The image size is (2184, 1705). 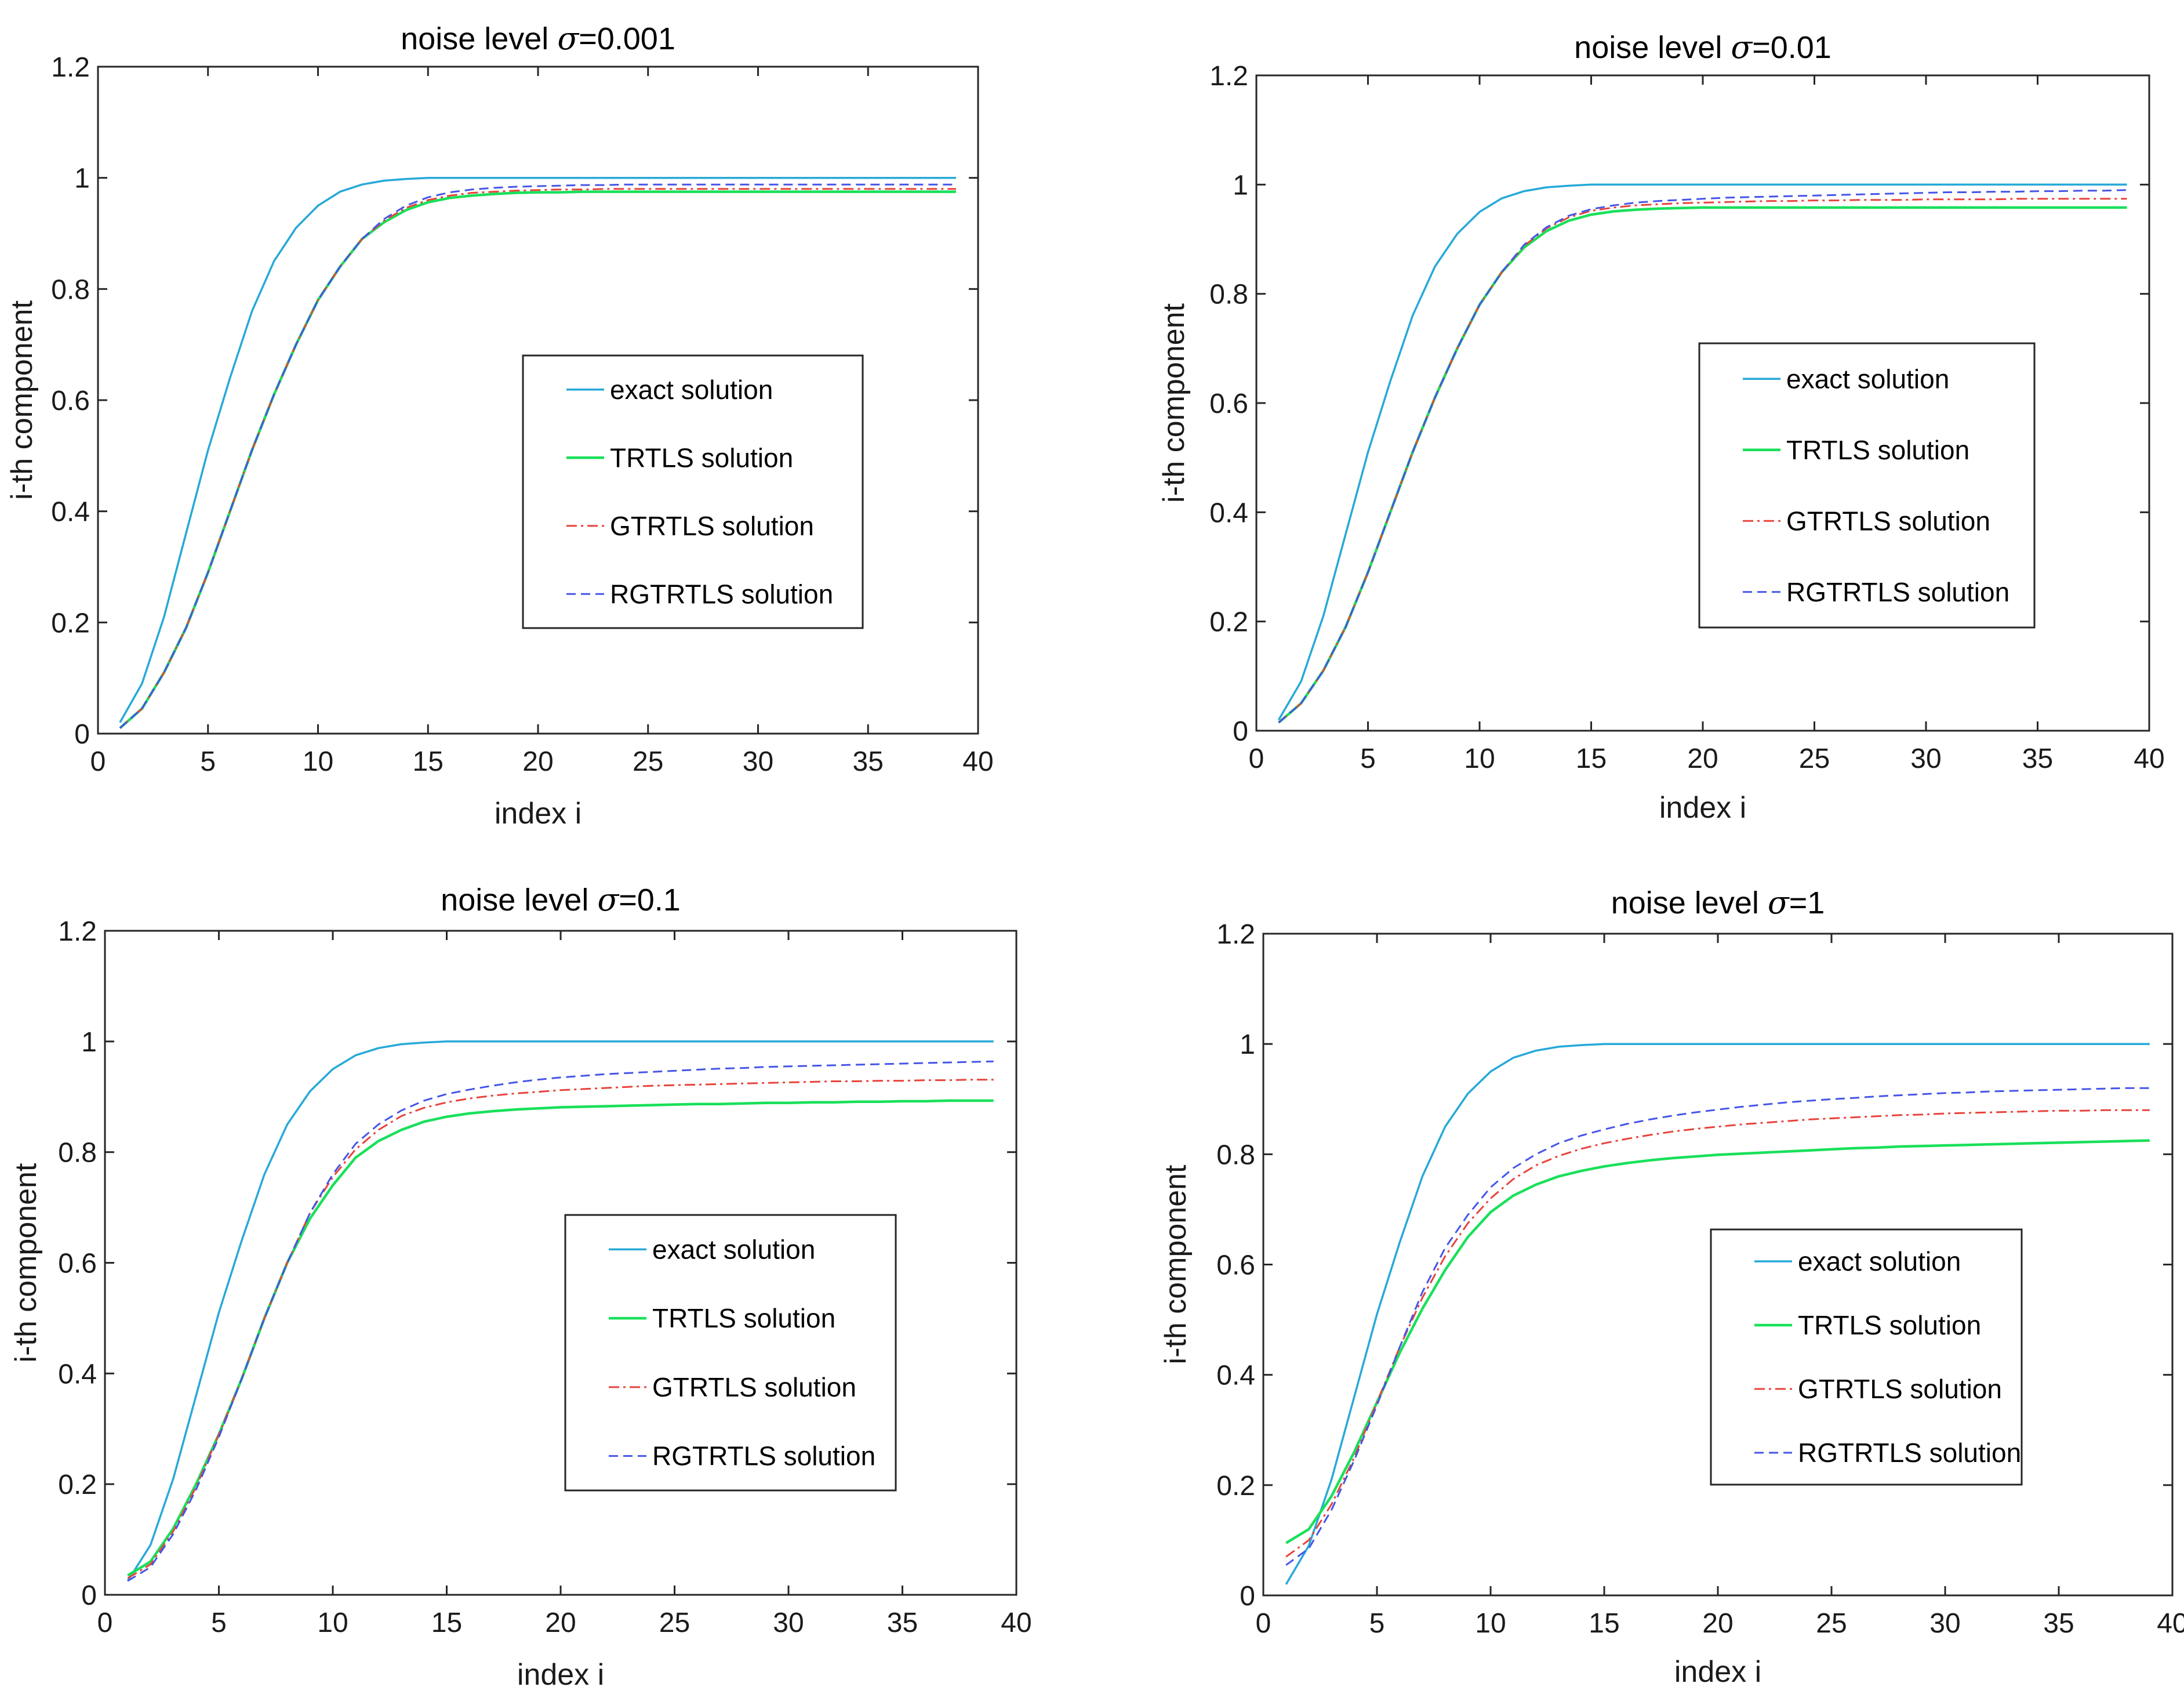 I want to click on series-line-gtrtls-solution, so click(x=537, y=459).